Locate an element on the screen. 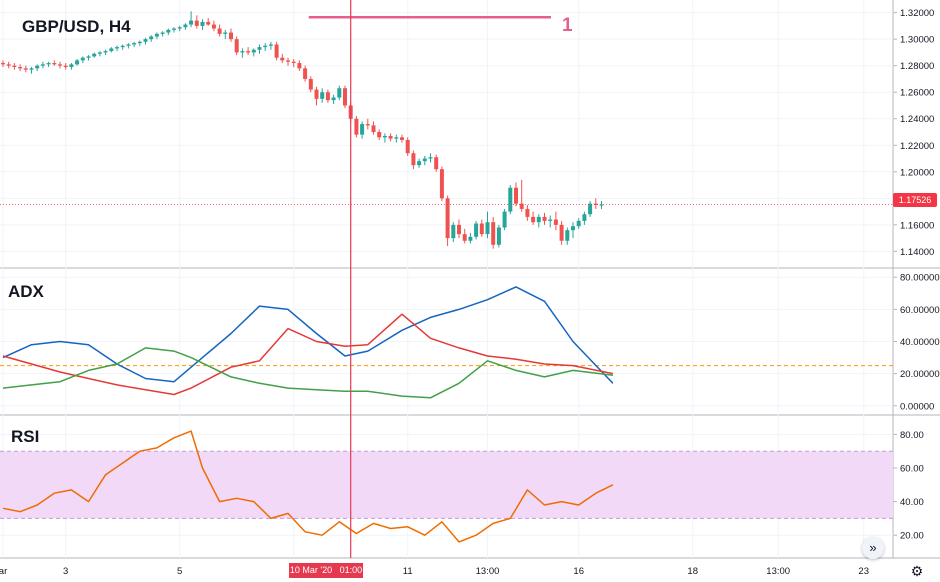 Image resolution: width=940 pixels, height=582 pixels. price-y-tick-label: 1.20000 is located at coordinates (917, 172).